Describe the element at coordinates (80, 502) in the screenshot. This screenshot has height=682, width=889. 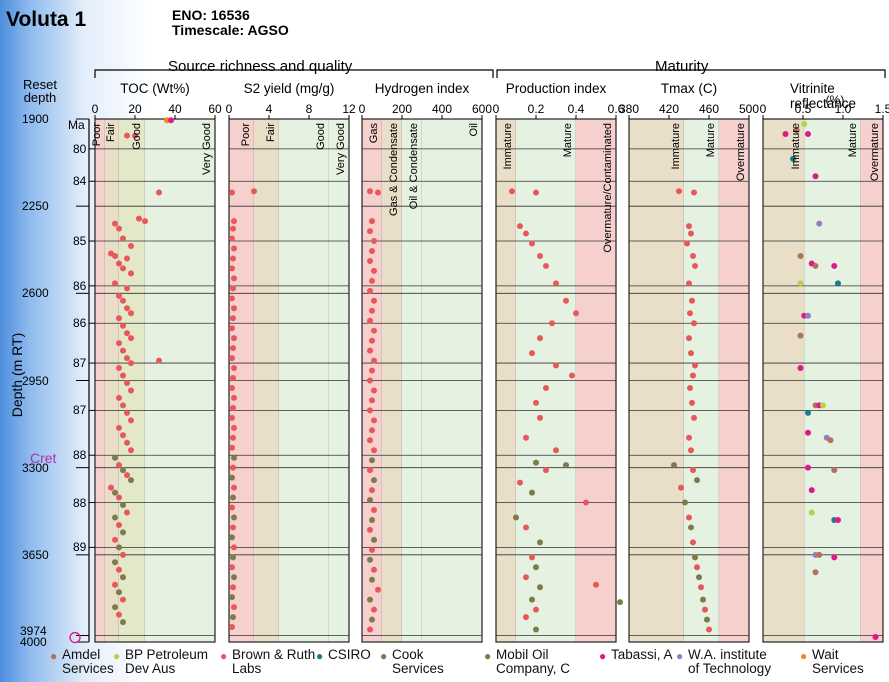
I see `ma-tick-label: 88` at that location.